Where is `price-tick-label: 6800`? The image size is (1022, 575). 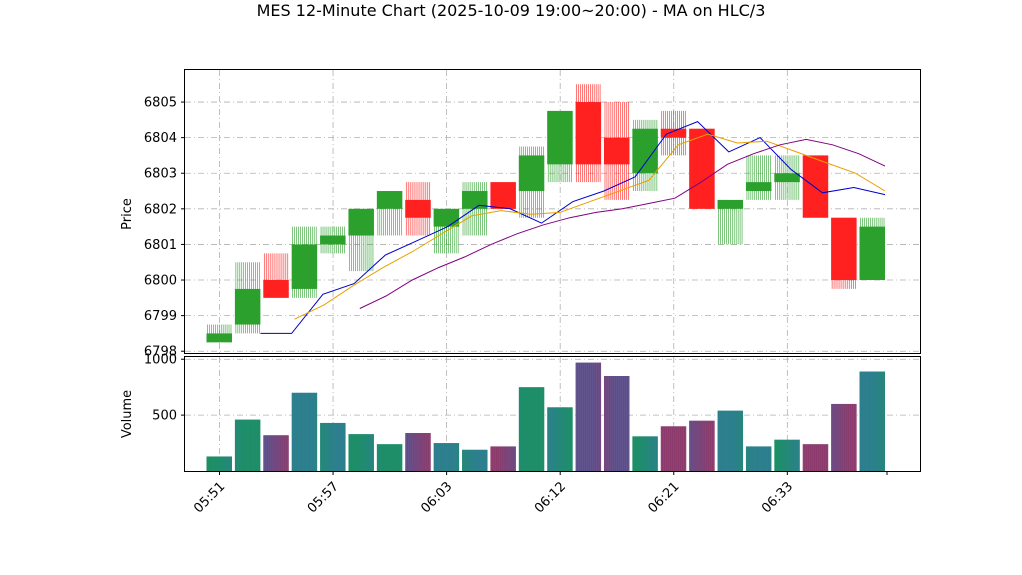 price-tick-label: 6800 is located at coordinates (160, 281).